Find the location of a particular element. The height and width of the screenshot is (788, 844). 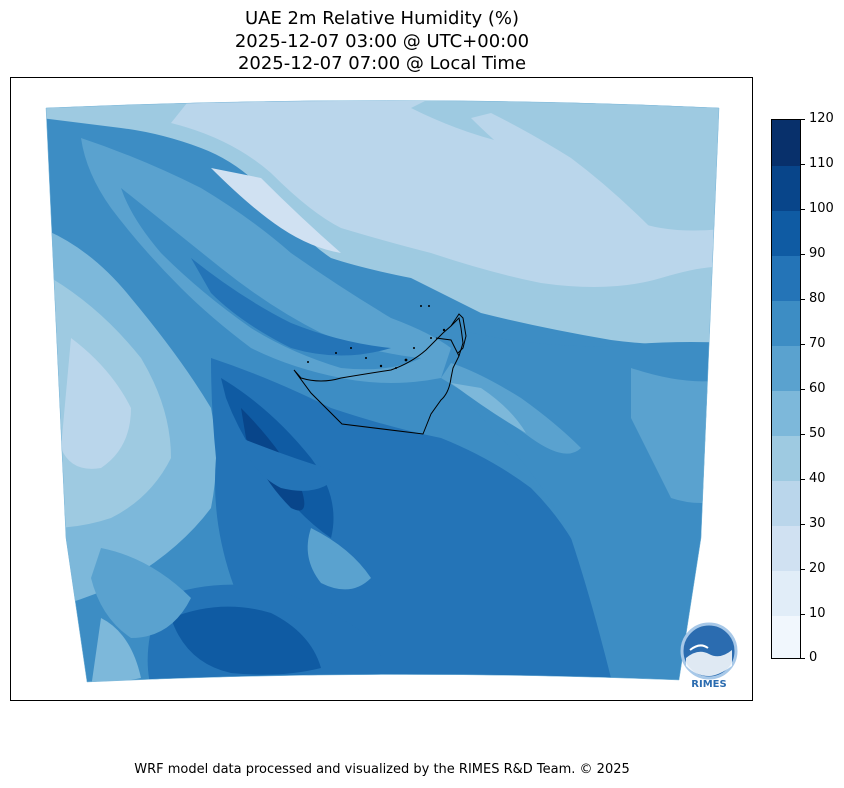

colorbar-tick-label: 120 is located at coordinates (821, 118).